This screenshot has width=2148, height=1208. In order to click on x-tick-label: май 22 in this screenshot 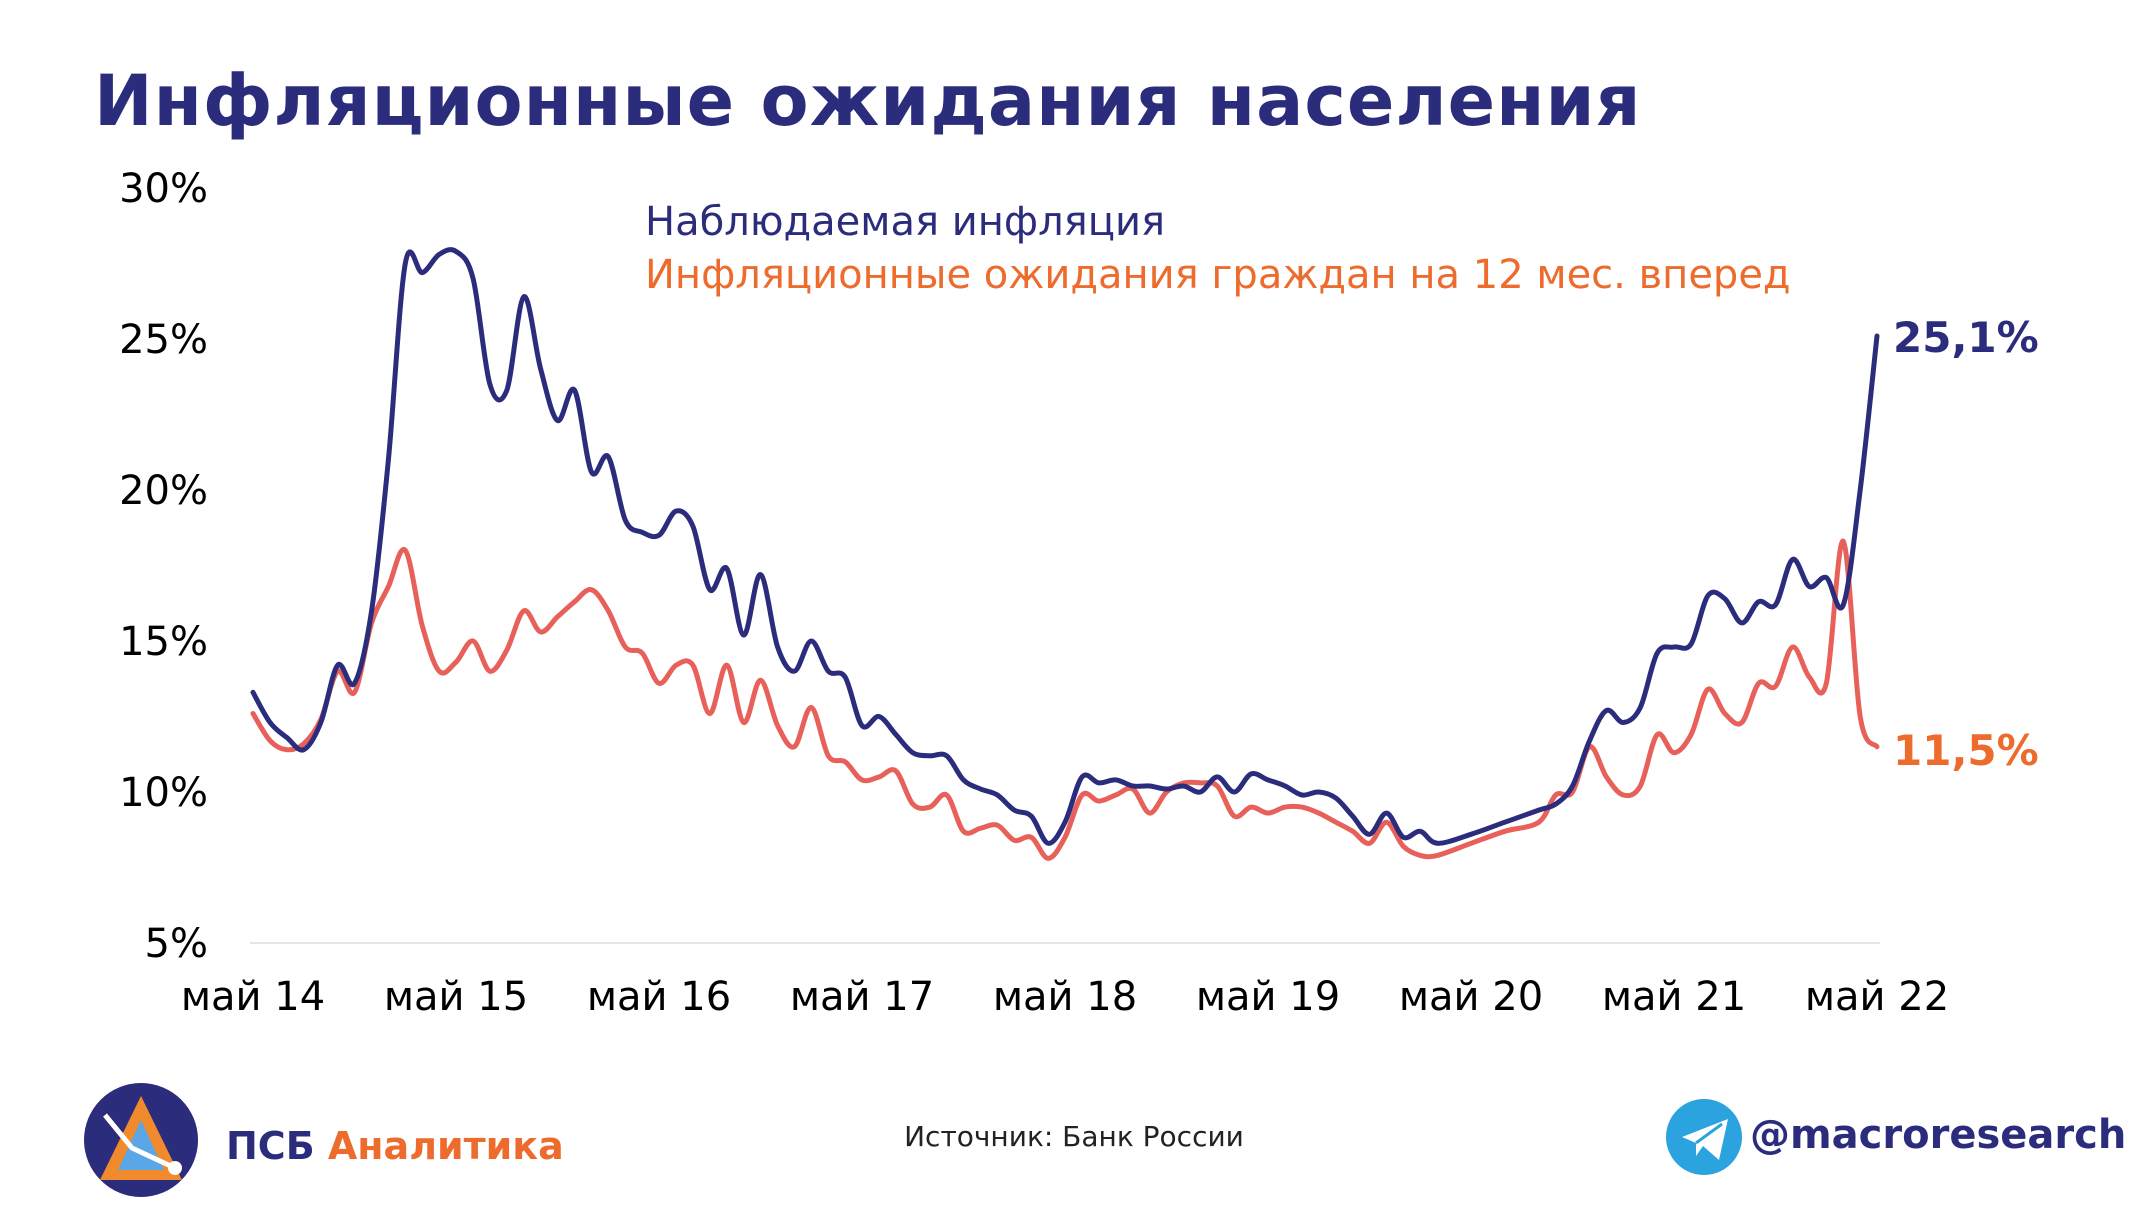, I will do `click(1877, 997)`.